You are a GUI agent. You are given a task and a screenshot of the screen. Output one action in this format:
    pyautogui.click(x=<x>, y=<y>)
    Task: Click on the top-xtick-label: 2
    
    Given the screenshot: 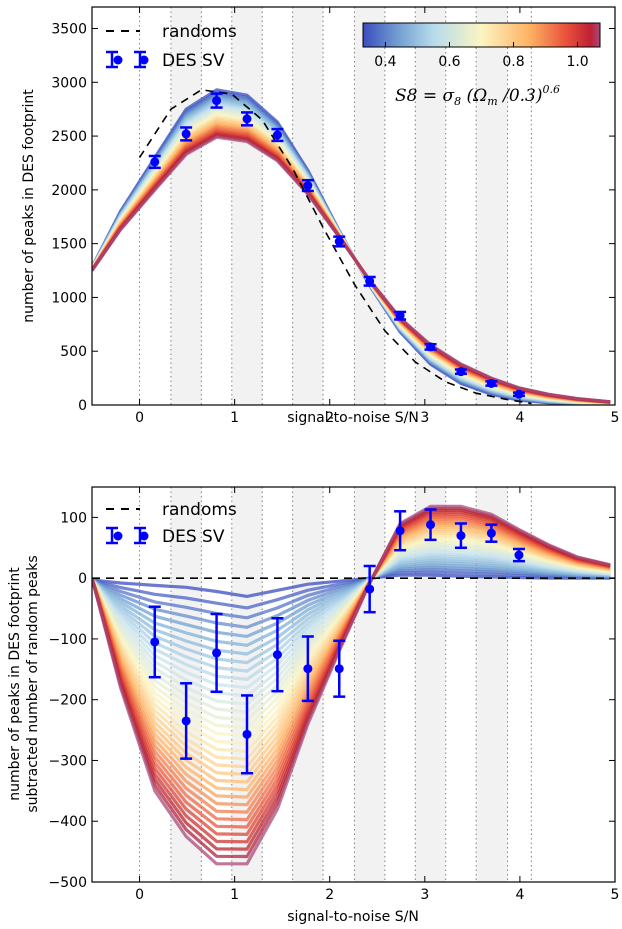 What is the action you would take?
    pyautogui.click(x=329, y=418)
    